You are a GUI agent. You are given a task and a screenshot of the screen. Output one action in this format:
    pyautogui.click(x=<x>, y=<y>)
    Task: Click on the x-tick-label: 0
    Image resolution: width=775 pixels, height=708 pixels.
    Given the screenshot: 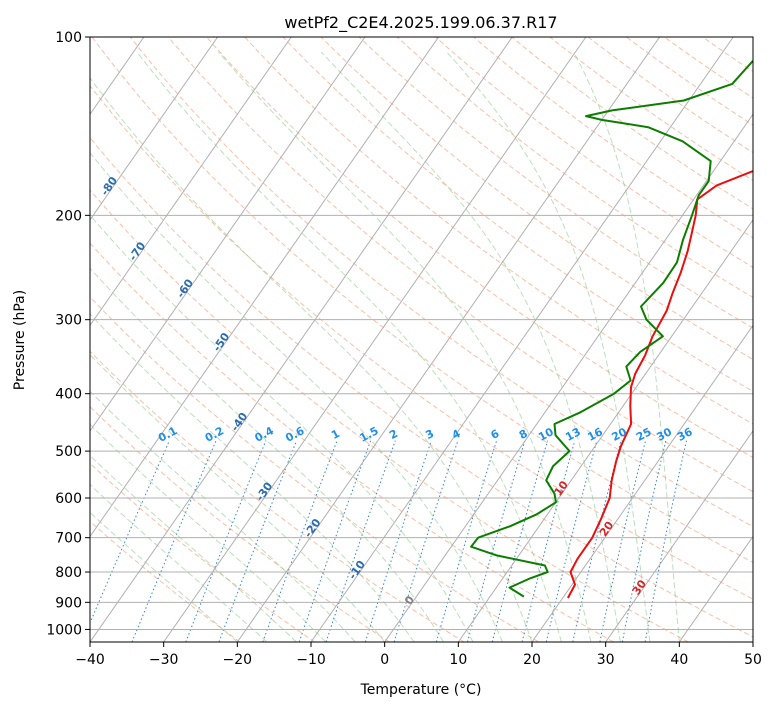 What is the action you would take?
    pyautogui.click(x=384, y=660)
    